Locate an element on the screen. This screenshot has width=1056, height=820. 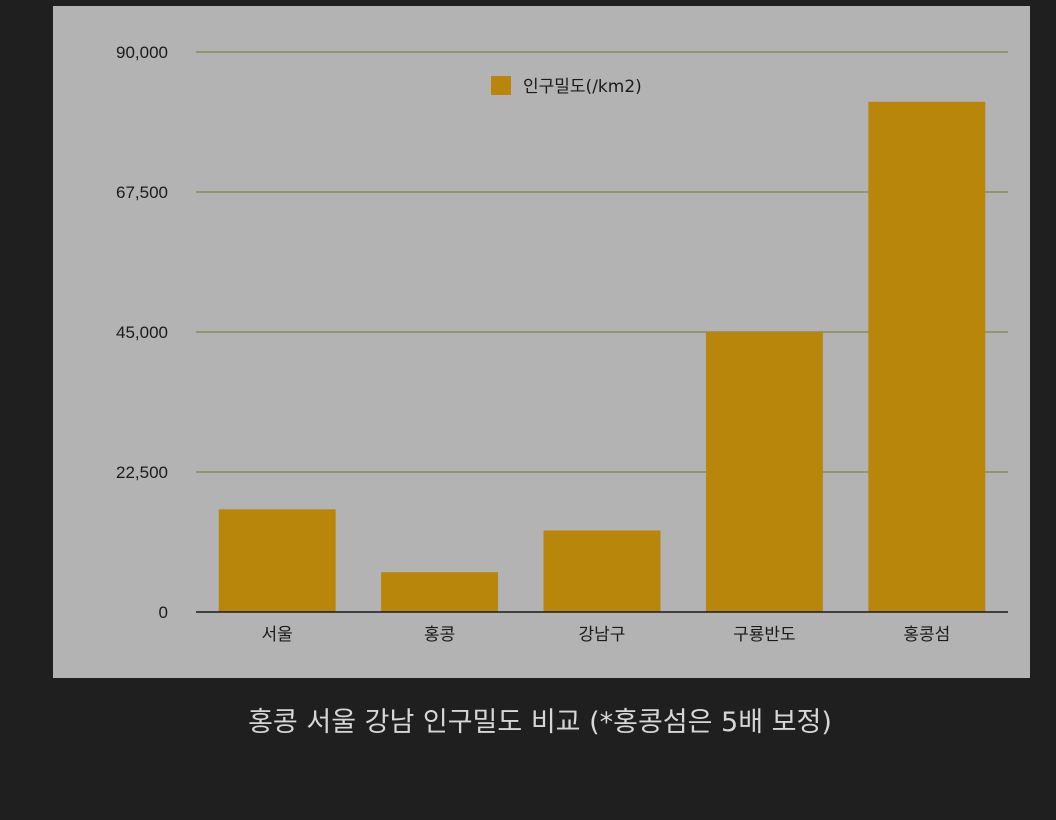
y-tick-label: 22,500 is located at coordinates (142, 472).